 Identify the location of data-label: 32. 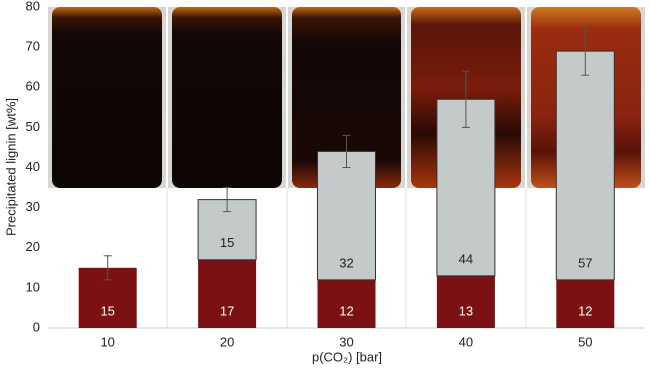
(346, 262).